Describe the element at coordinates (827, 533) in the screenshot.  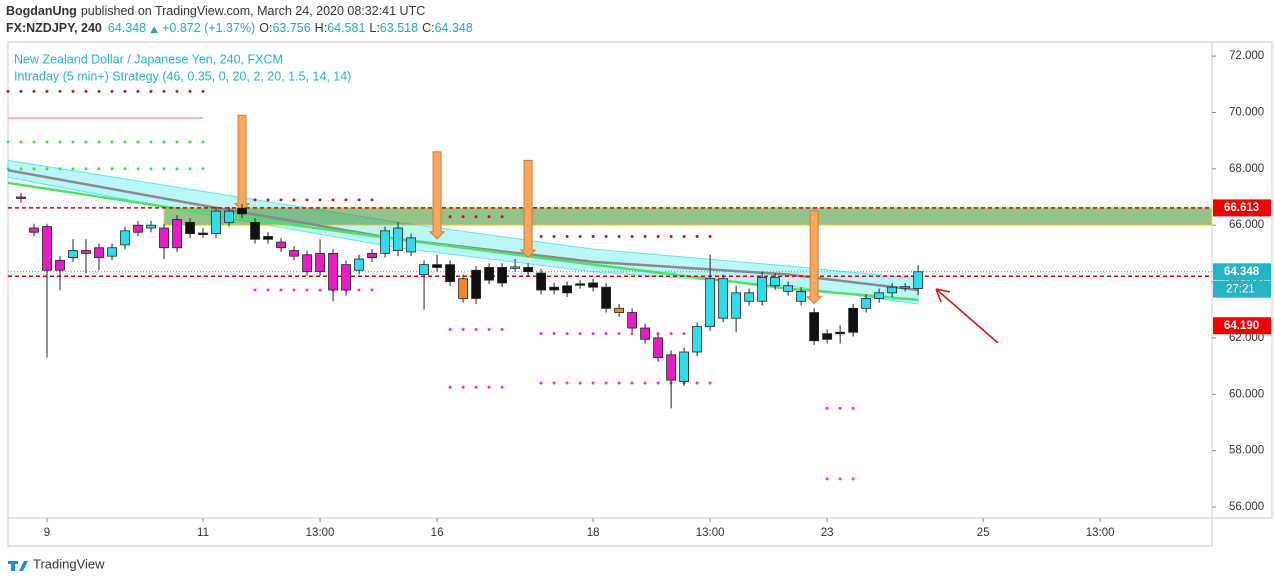
I see `x-tick-label: 23` at that location.